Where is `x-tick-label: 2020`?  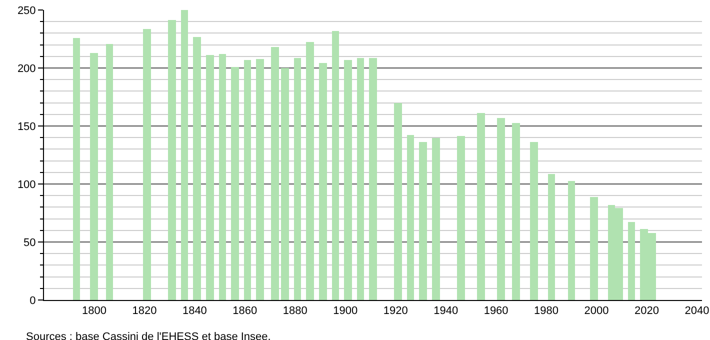 x-tick-label: 2020 is located at coordinates (646, 311).